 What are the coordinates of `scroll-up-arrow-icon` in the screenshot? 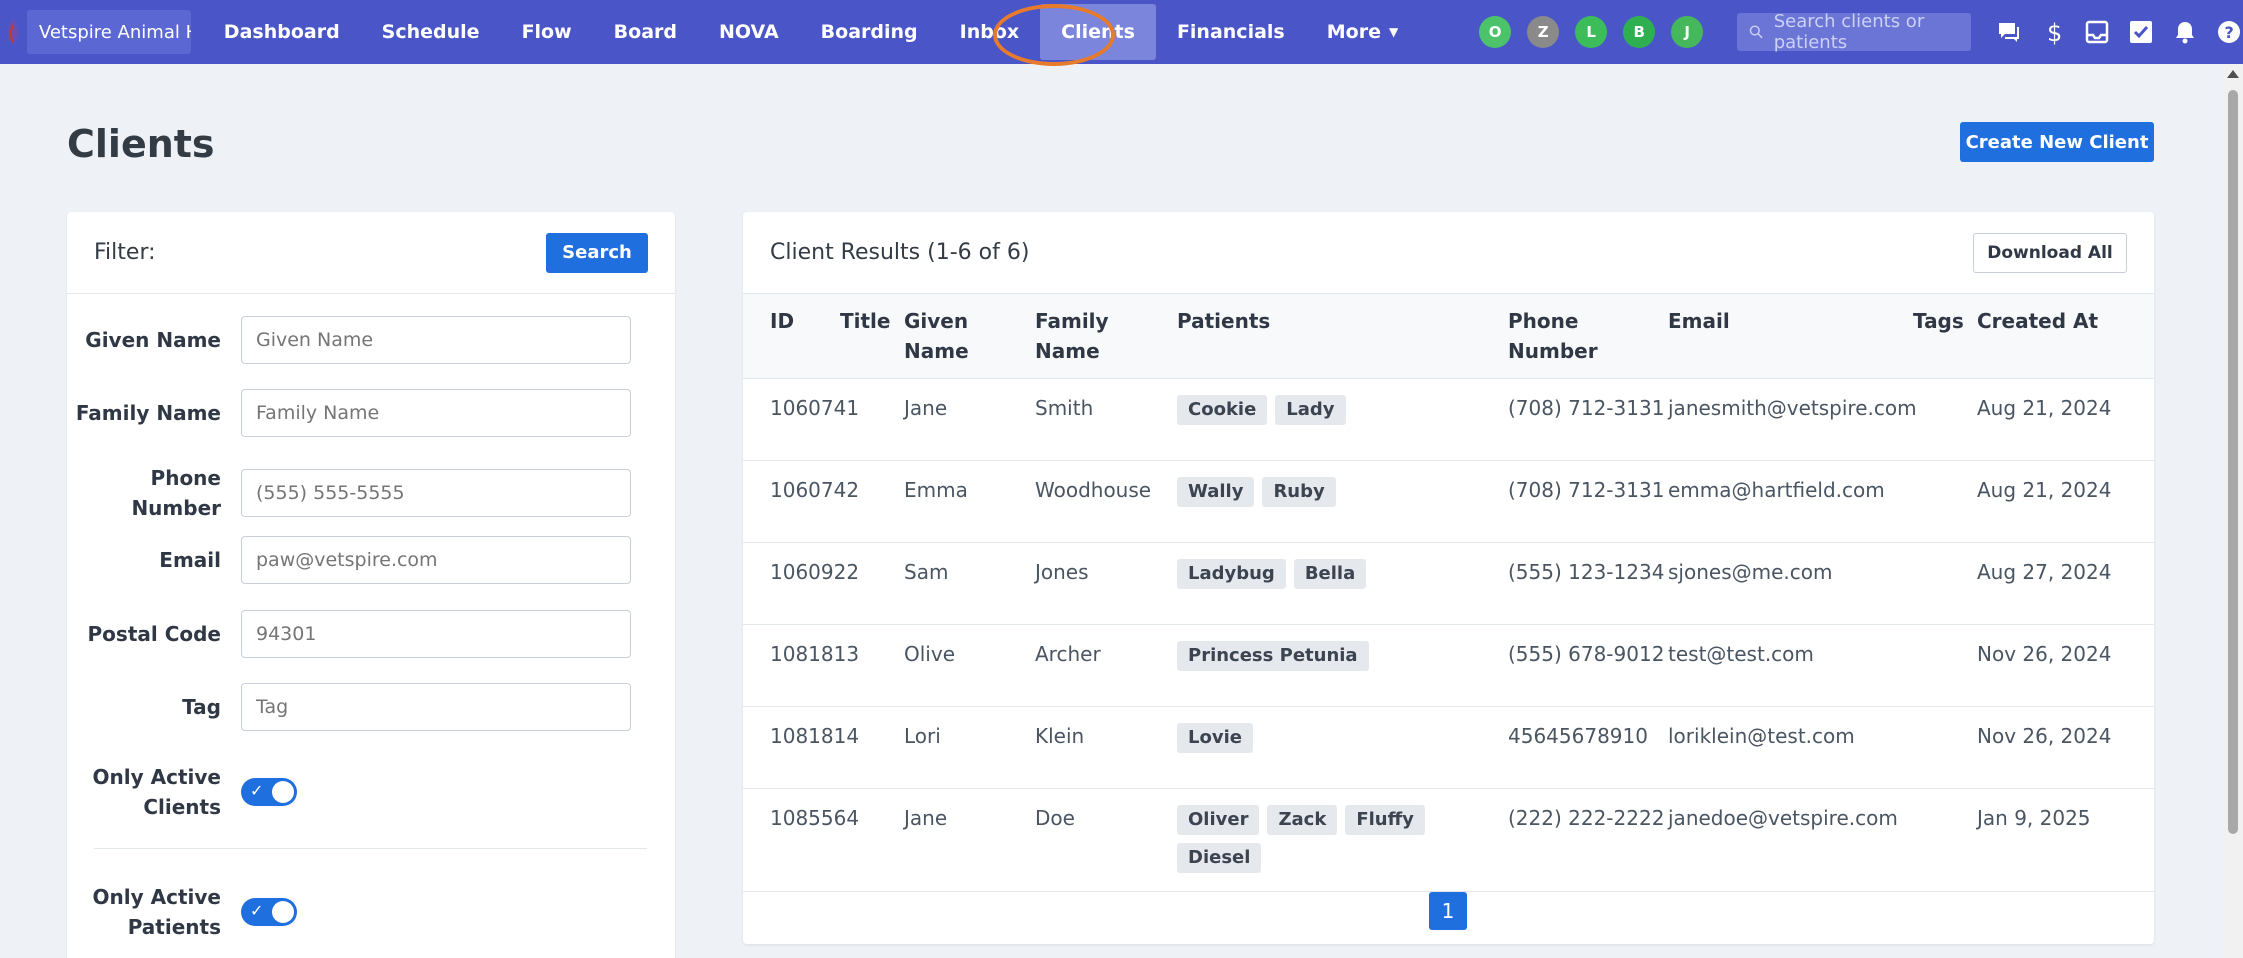 It's located at (2233, 74).